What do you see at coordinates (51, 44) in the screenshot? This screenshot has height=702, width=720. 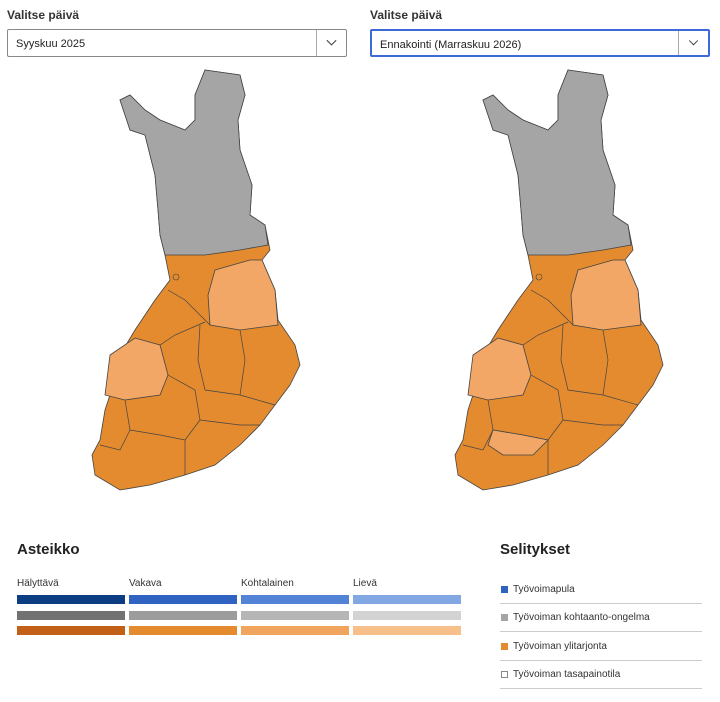 I see `select-value: Syyskuu 2025` at bounding box center [51, 44].